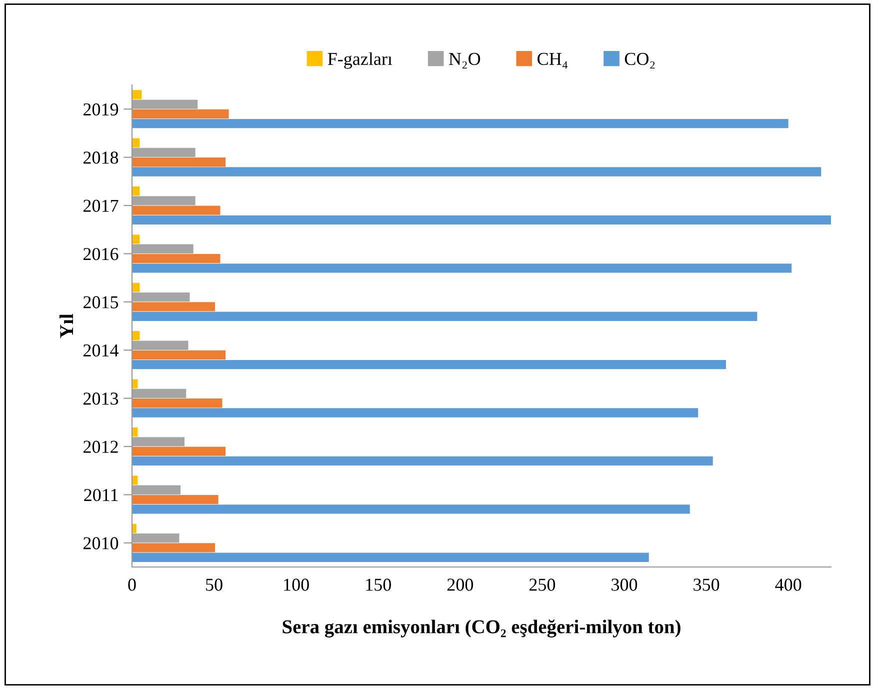 Image resolution: width=875 pixels, height=689 pixels. What do you see at coordinates (100, 158) in the screenshot?
I see `y-tick-label: 2018` at bounding box center [100, 158].